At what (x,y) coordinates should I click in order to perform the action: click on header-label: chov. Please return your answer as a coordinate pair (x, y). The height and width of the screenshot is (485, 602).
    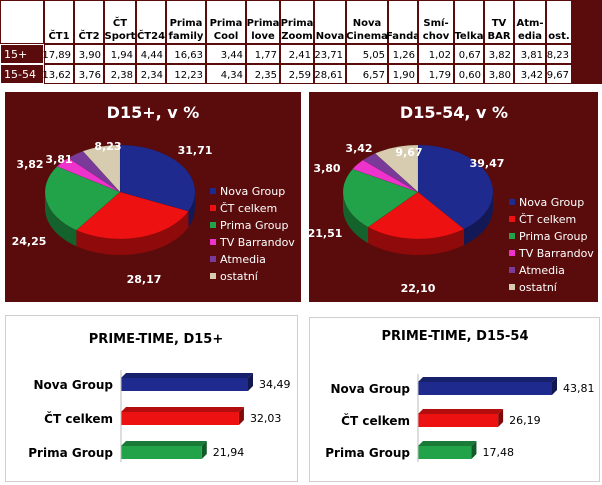
    Looking at the image, I should click on (436, 36).